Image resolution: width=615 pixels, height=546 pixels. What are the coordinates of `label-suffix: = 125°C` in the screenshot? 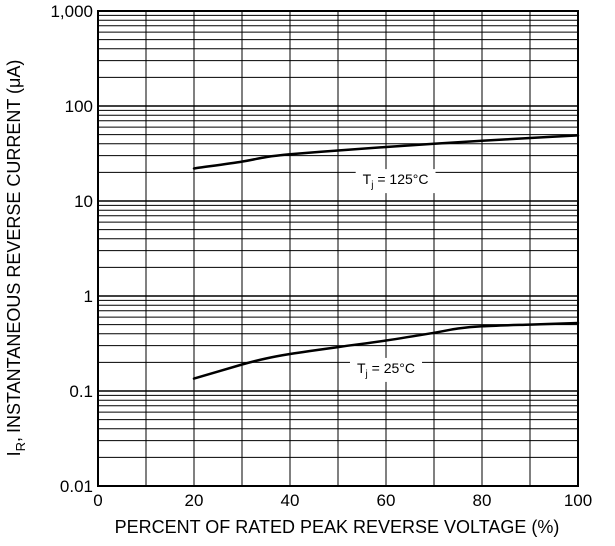 It's located at (400, 179).